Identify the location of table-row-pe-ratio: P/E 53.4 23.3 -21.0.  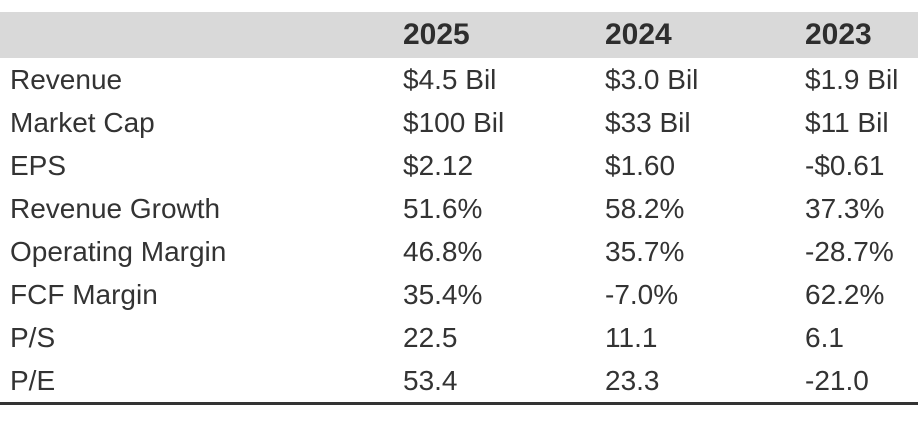
(459, 380).